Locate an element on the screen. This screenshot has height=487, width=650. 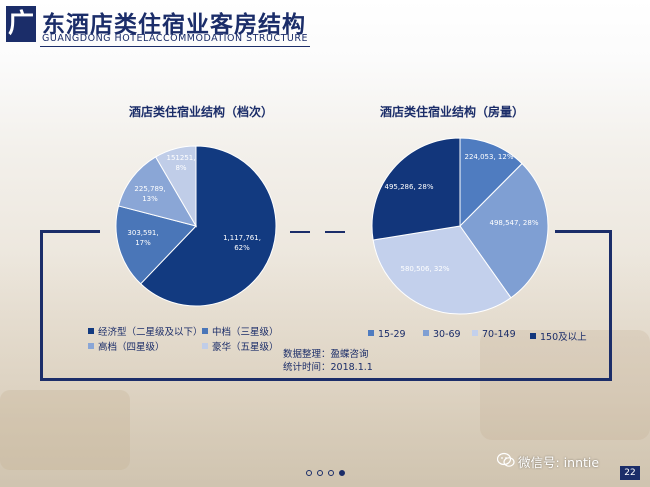
title-underline is located at coordinates (175, 46).